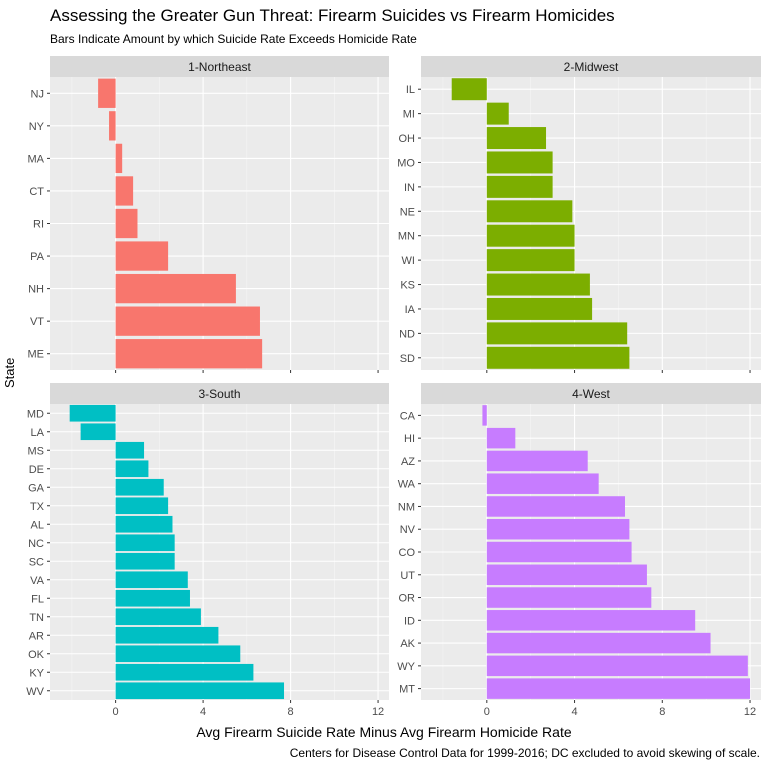  Describe the element at coordinates (407, 139) in the screenshot. I see `y-tick-label: OH` at that location.